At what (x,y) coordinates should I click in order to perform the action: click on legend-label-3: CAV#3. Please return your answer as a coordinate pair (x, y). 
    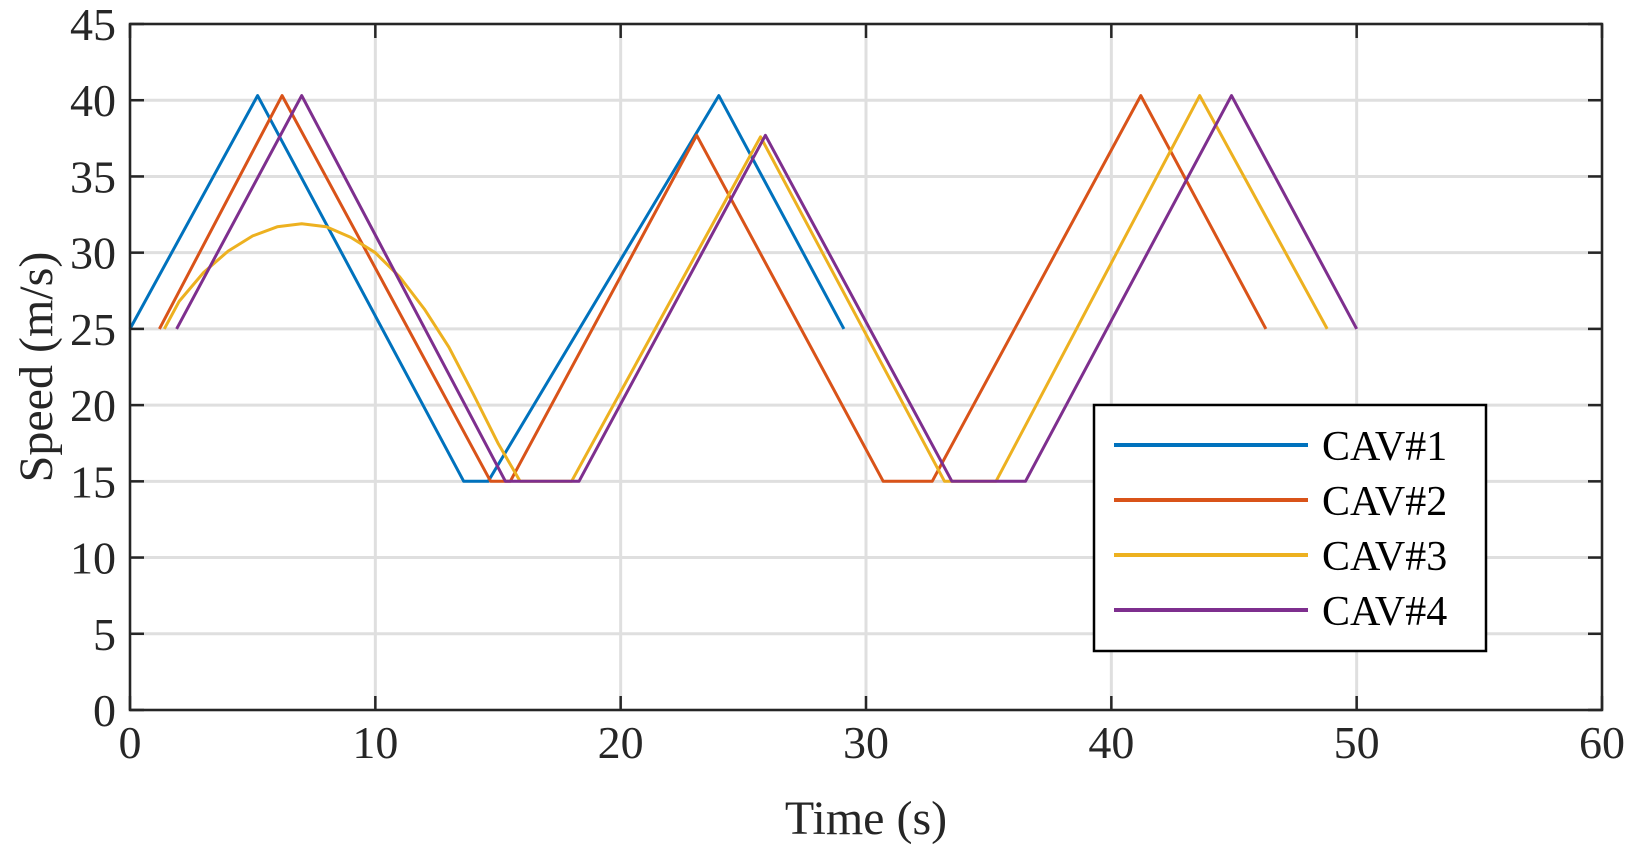
    Looking at the image, I should click on (1384, 557).